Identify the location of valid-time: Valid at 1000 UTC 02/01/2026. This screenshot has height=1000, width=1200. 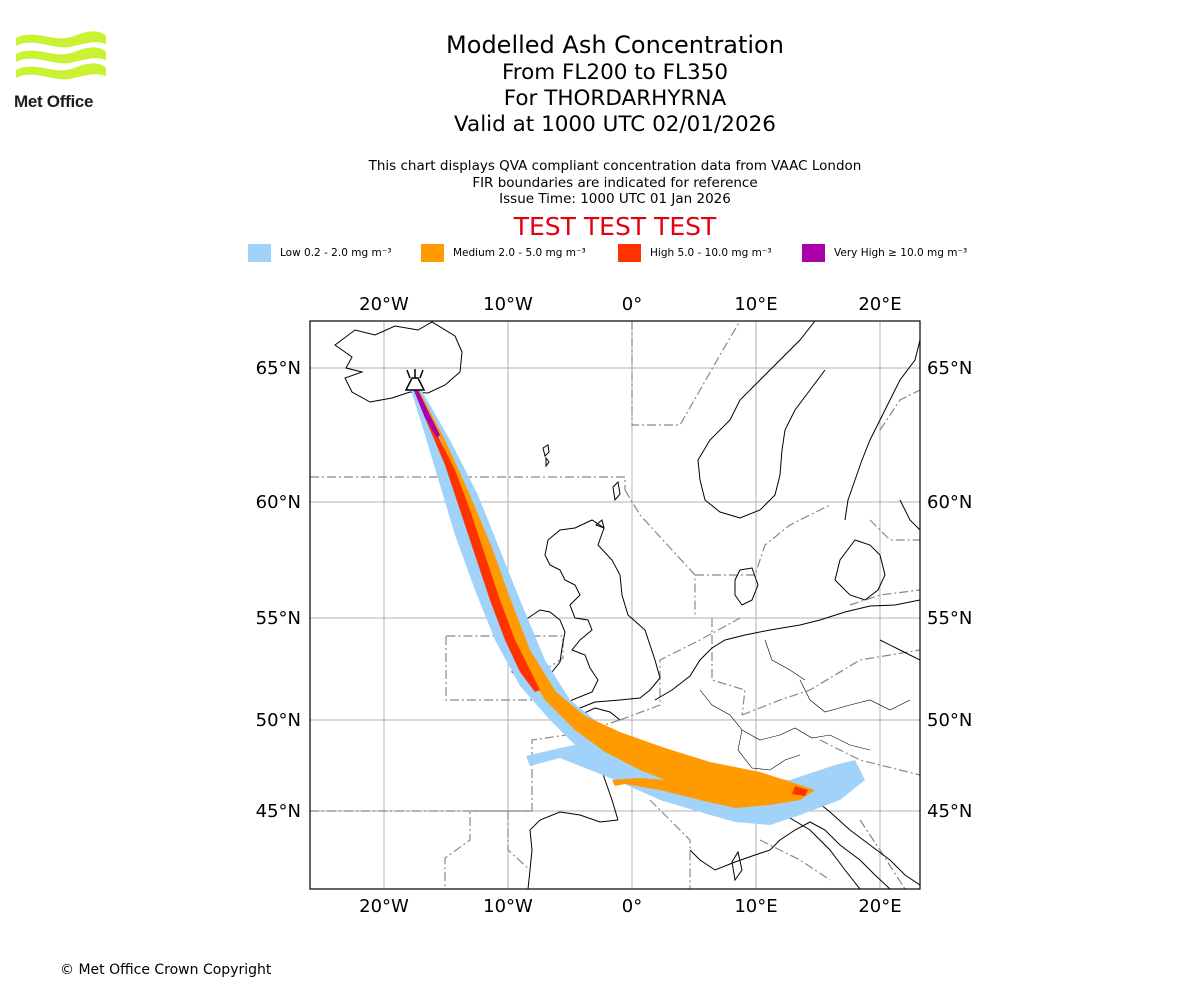
(614, 124).